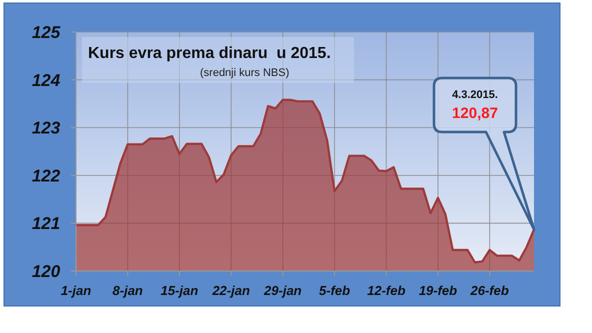  Describe the element at coordinates (475, 95) in the screenshot. I see `annotation: 4.3.2015.` at that location.